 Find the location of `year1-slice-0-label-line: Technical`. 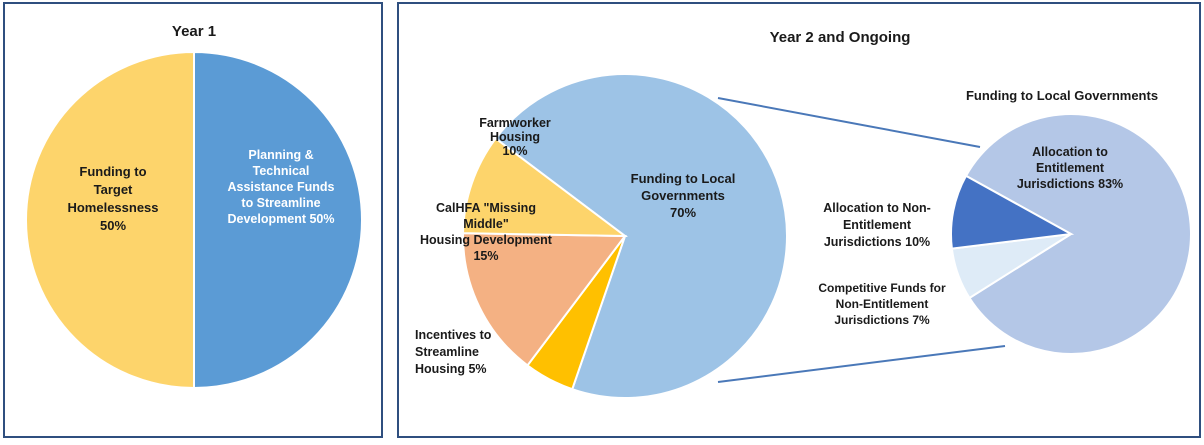

year1-slice-0-label-line: Technical is located at coordinates (281, 171).